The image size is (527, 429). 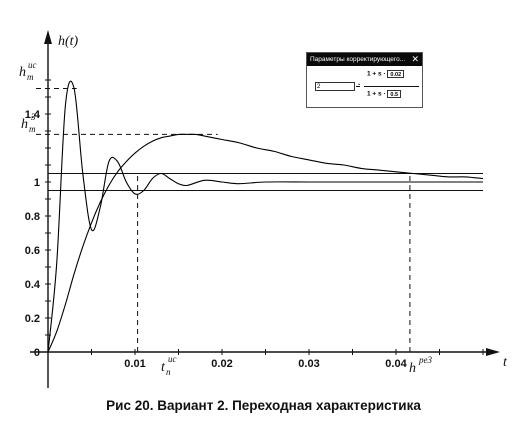 I want to click on mult-symbol: ·, so click(x=359, y=84).